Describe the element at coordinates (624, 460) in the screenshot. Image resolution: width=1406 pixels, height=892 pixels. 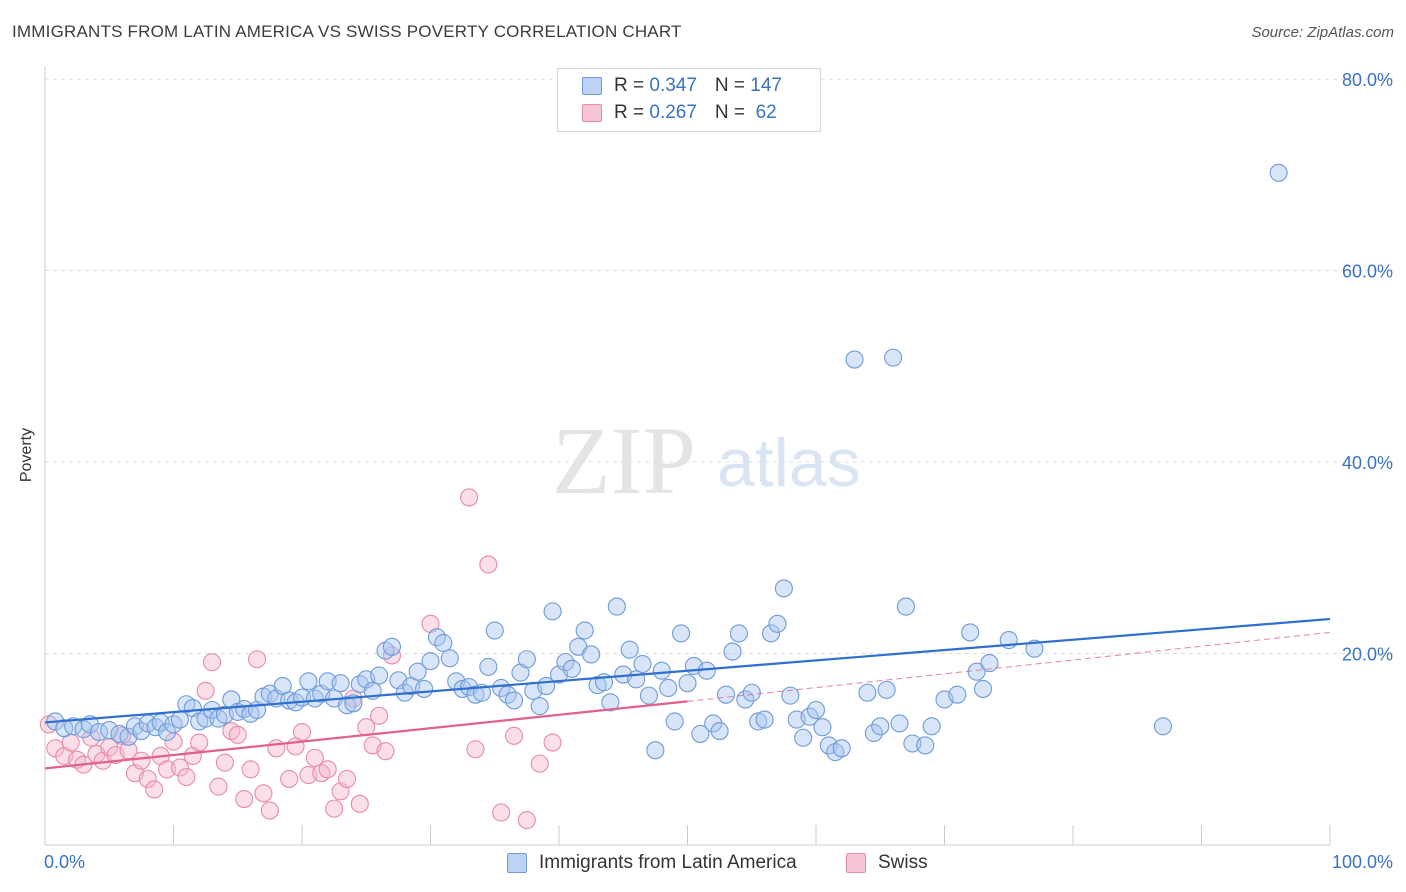
I see `watermark-zip: ZIP` at that location.